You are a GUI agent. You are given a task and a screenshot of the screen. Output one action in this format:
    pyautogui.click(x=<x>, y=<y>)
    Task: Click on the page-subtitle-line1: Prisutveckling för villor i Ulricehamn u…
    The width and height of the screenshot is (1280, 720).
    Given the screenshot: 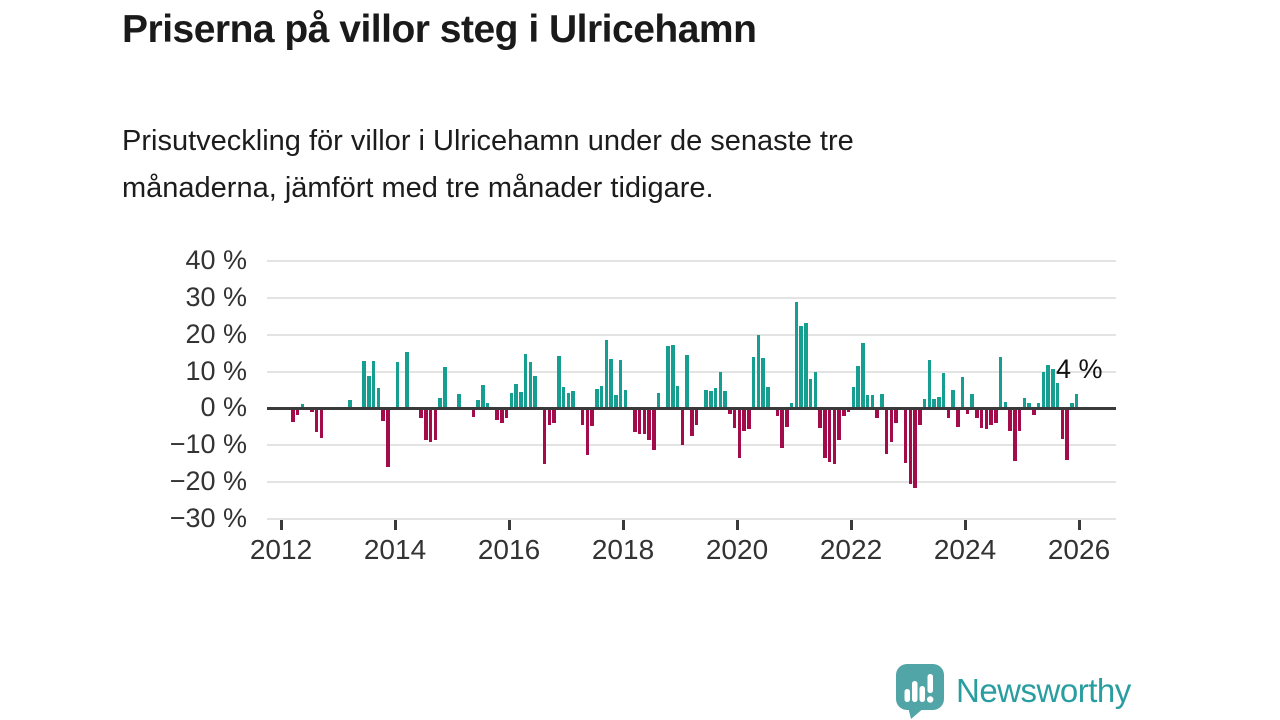 What is the action you would take?
    pyautogui.click(x=488, y=141)
    